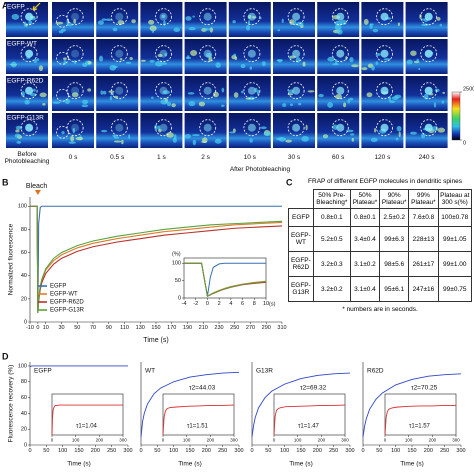 This screenshot has width=474, height=472. Describe the element at coordinates (24, 276) in the screenshot. I see `y-tick-label: 40` at that location.